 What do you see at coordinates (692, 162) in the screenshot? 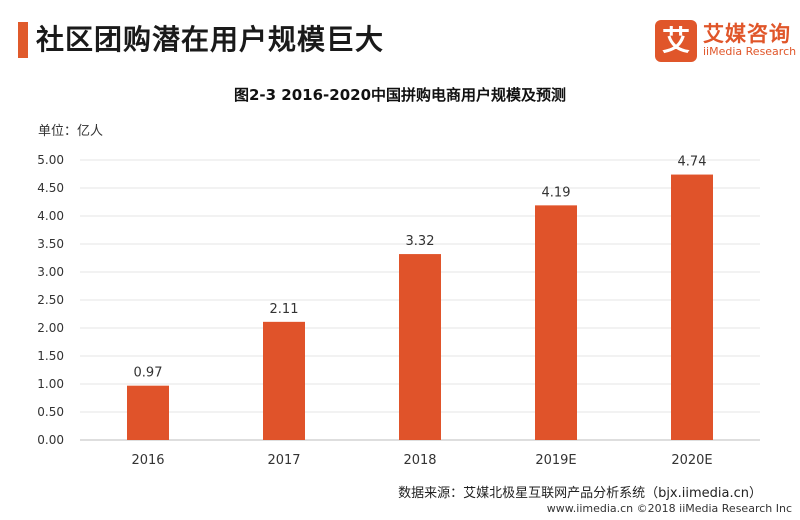
I see `bar-value-label: 4.74` at bounding box center [692, 162].